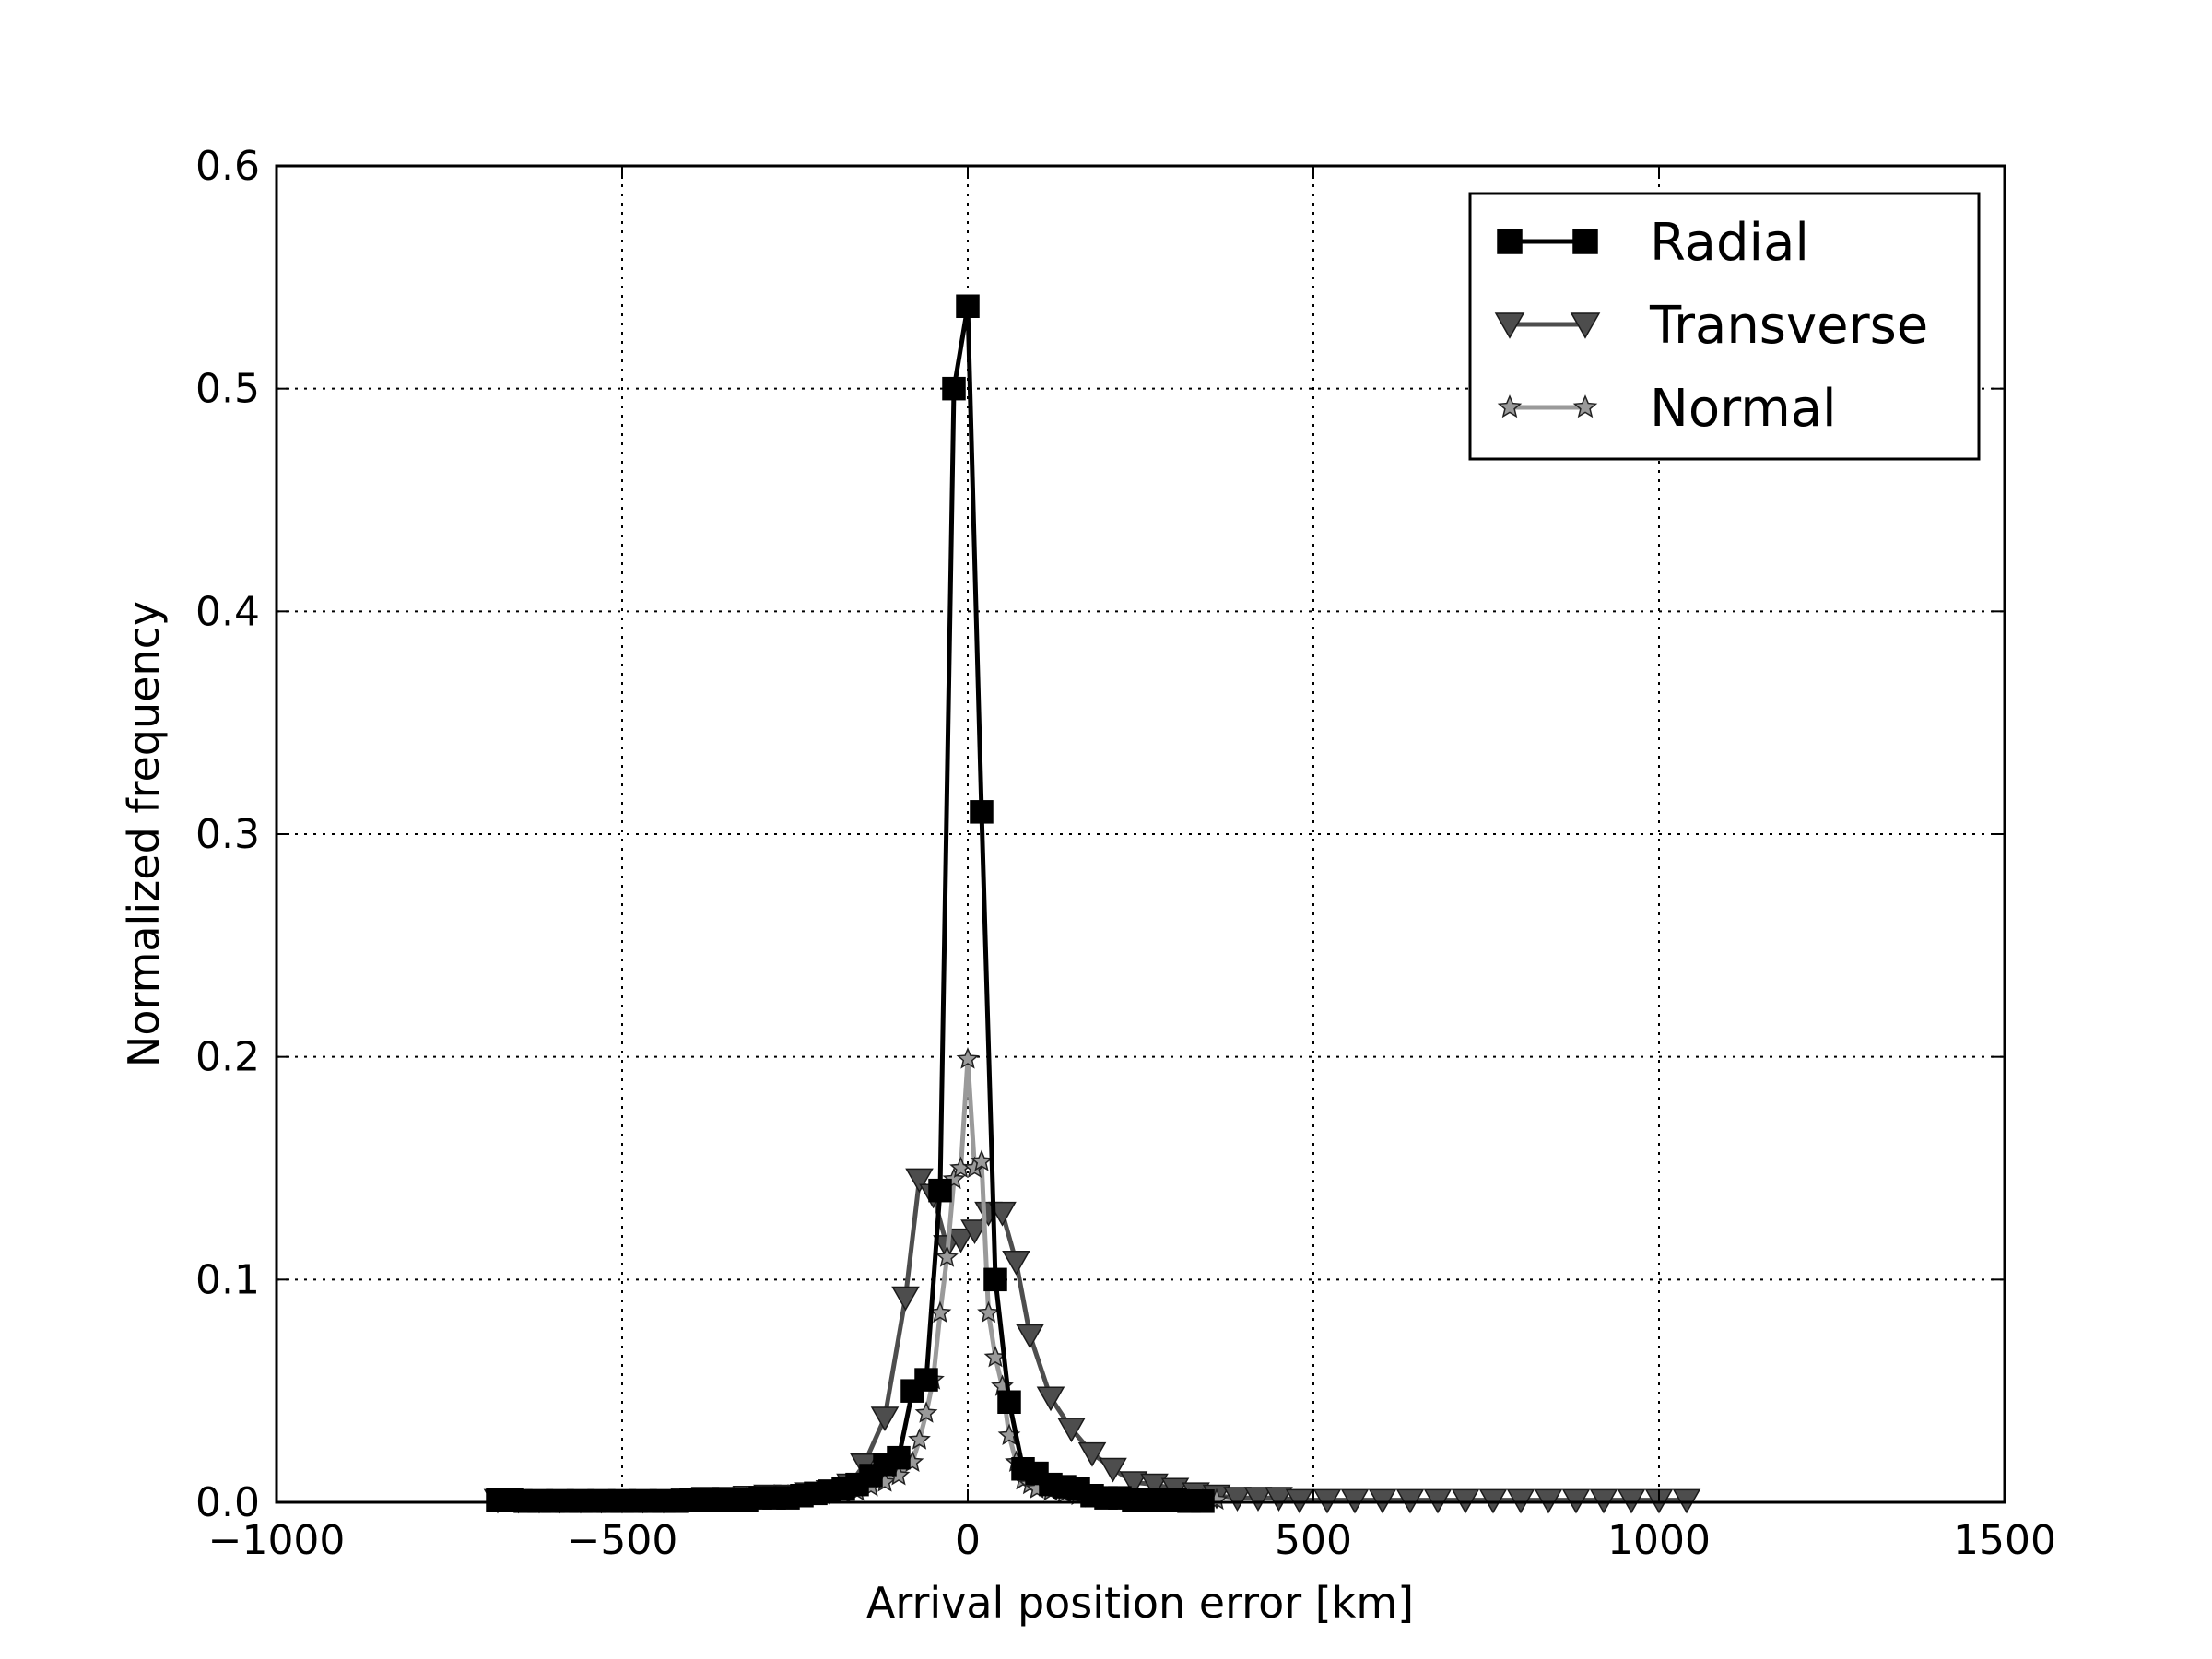 The height and width of the screenshot is (1659, 2212). Describe the element at coordinates (947, 1279) in the screenshot. I see `series-normal` at that location.